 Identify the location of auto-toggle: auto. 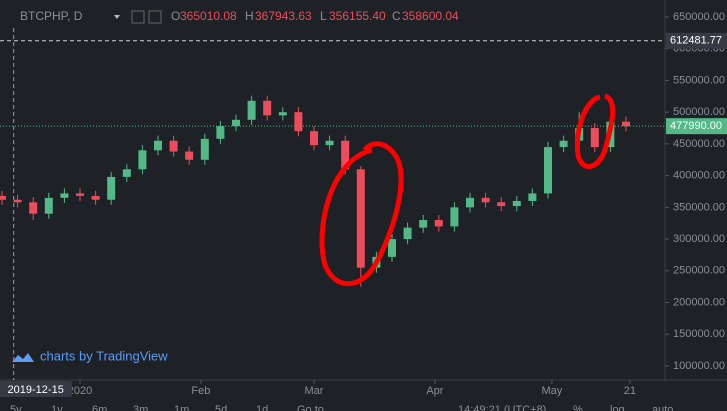
(662, 407).